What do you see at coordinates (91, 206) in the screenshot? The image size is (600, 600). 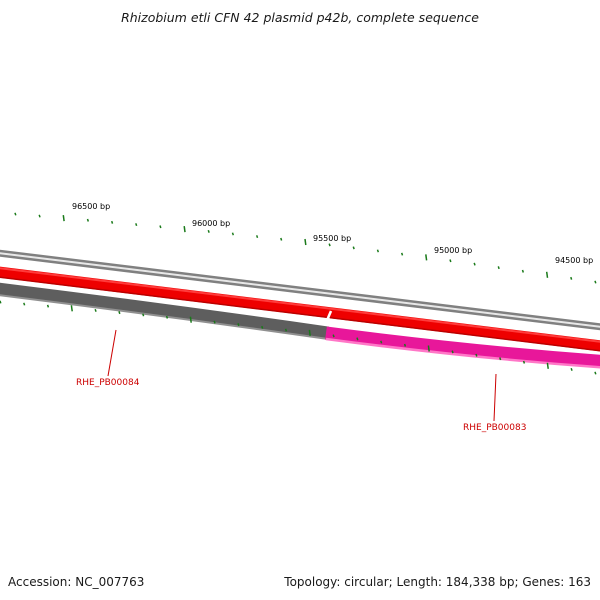 I see `scale-label: 96500 bp` at bounding box center [91, 206].